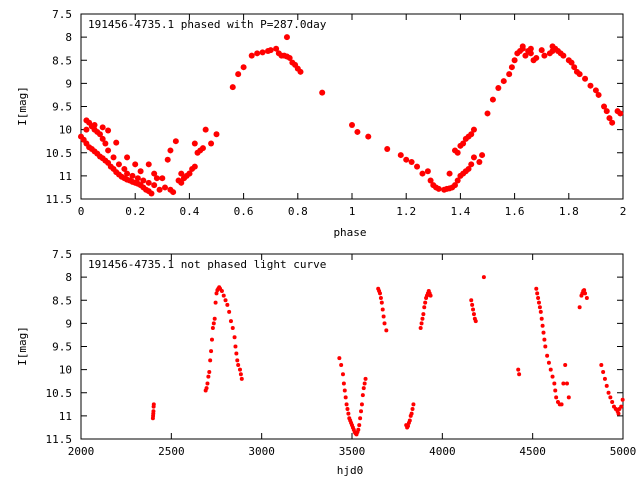 The width and height of the screenshot is (640, 480). What do you see at coordinates (81, 211) in the screenshot?
I see `phased-x-tick-label: 0` at bounding box center [81, 211].